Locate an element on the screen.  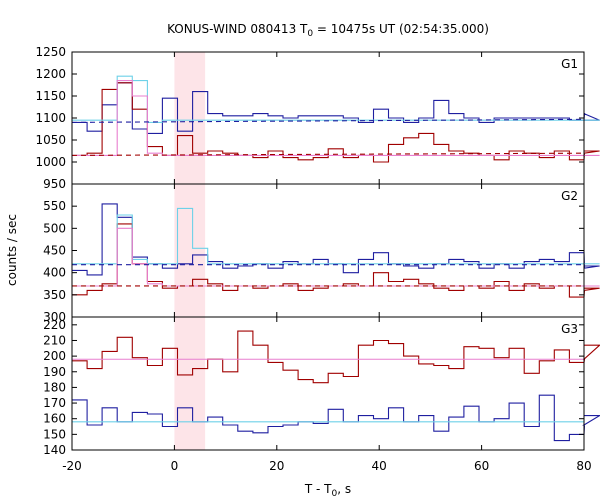
g2-series-pink-fit is located at coordinates (336, 257).